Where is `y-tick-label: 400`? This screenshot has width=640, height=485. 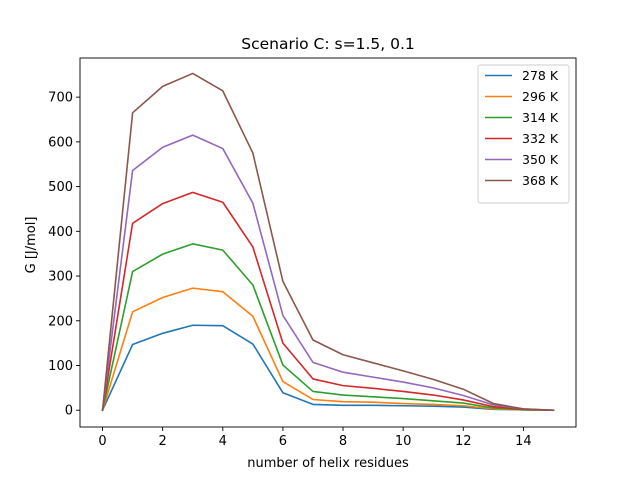
y-tick-label: 400 is located at coordinates (60, 232).